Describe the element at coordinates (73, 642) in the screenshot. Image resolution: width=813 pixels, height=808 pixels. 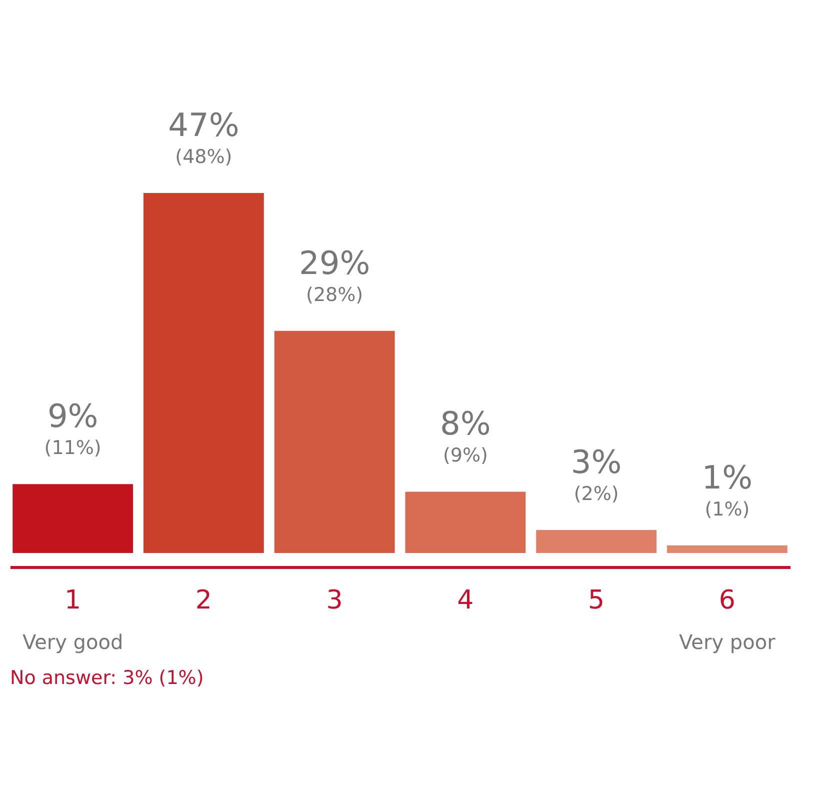
I see `text: Very good` at that location.